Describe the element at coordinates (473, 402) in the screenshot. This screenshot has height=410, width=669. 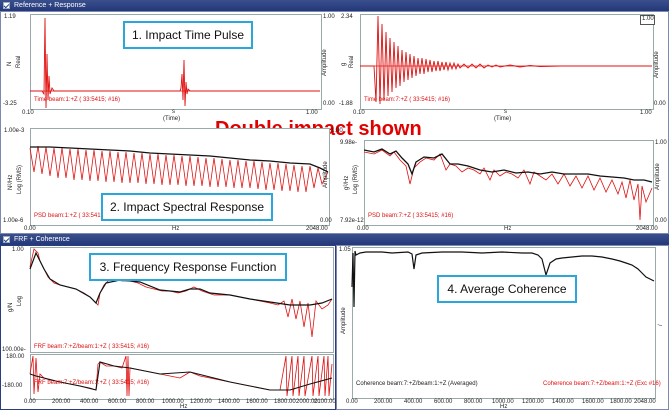
I see `br-x-tick: 800.00` at that location.